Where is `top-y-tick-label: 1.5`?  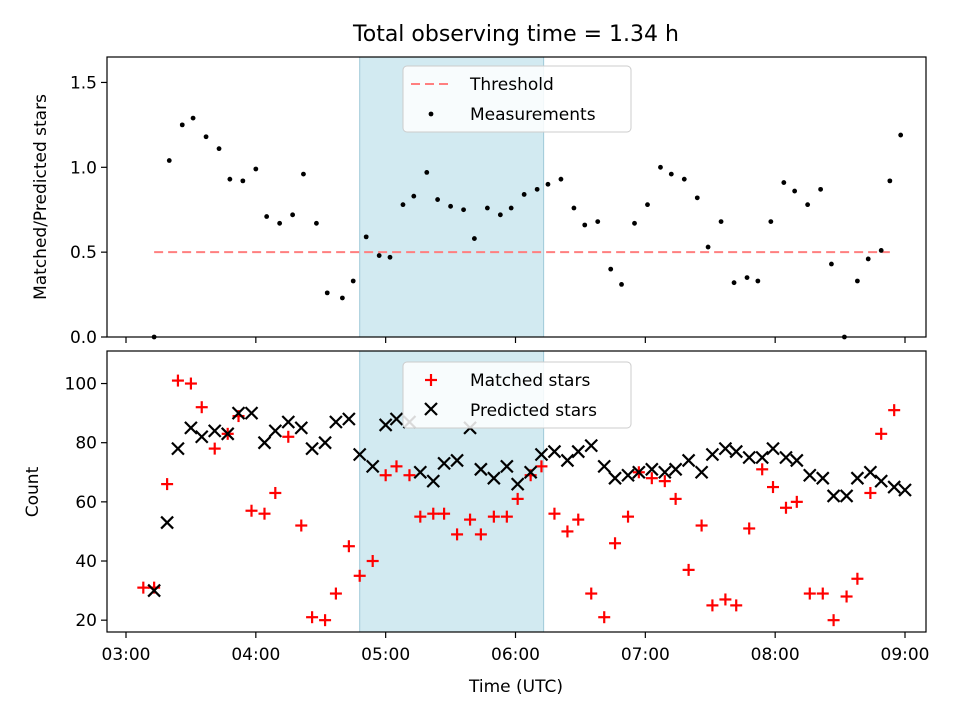 top-y-tick-label: 1.5 is located at coordinates (83, 83).